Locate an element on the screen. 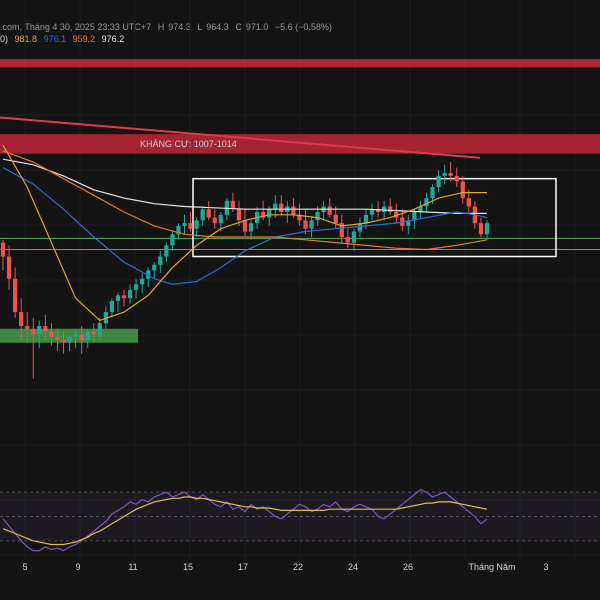  x-axis-label: Tháng Năm is located at coordinates (491, 567).